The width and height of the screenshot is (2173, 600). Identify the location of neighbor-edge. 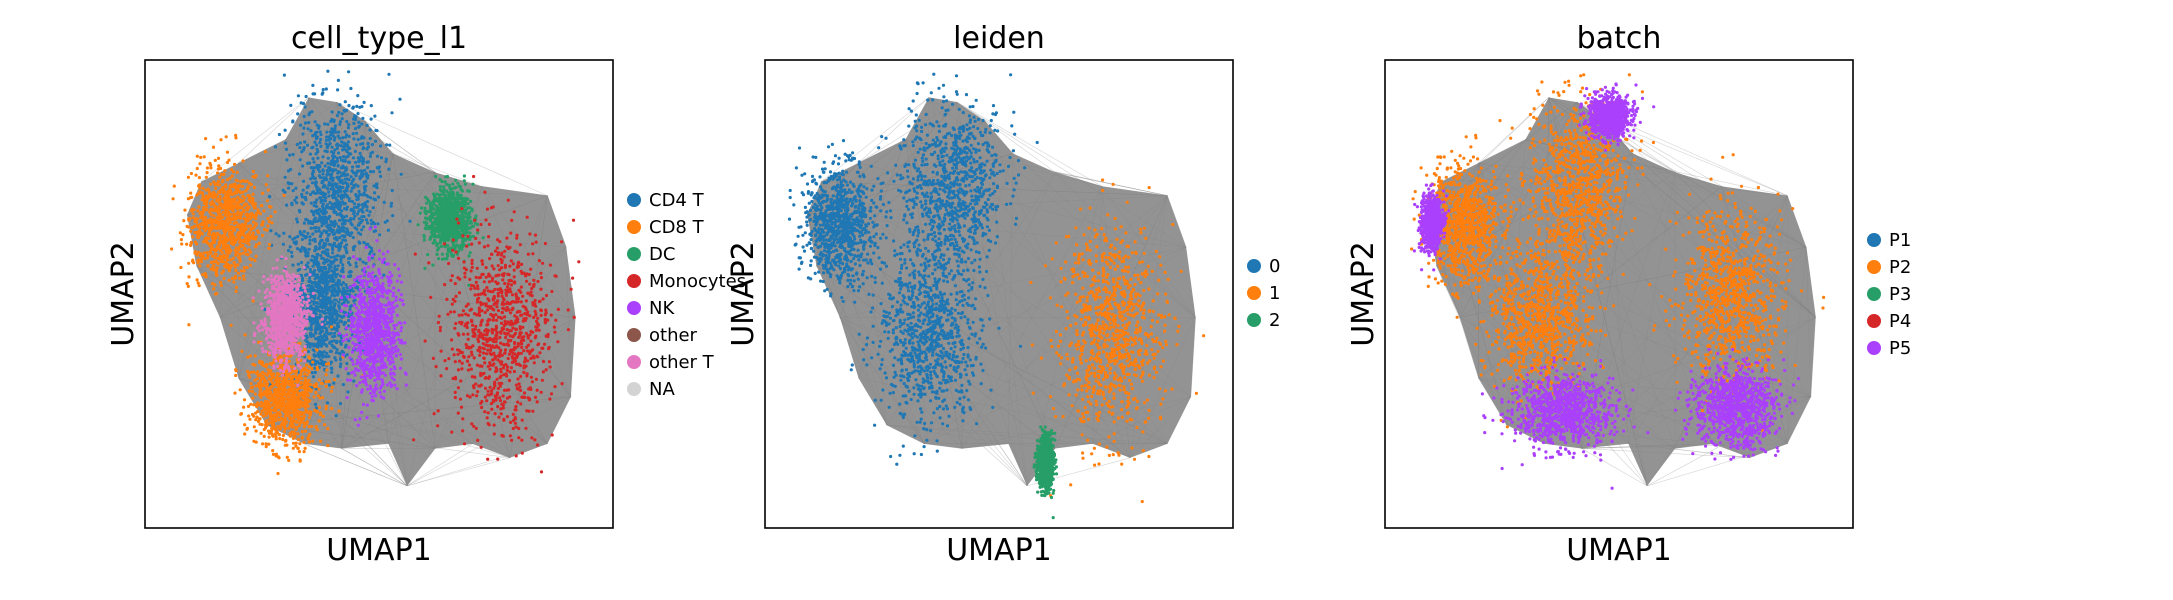
(374, 467).